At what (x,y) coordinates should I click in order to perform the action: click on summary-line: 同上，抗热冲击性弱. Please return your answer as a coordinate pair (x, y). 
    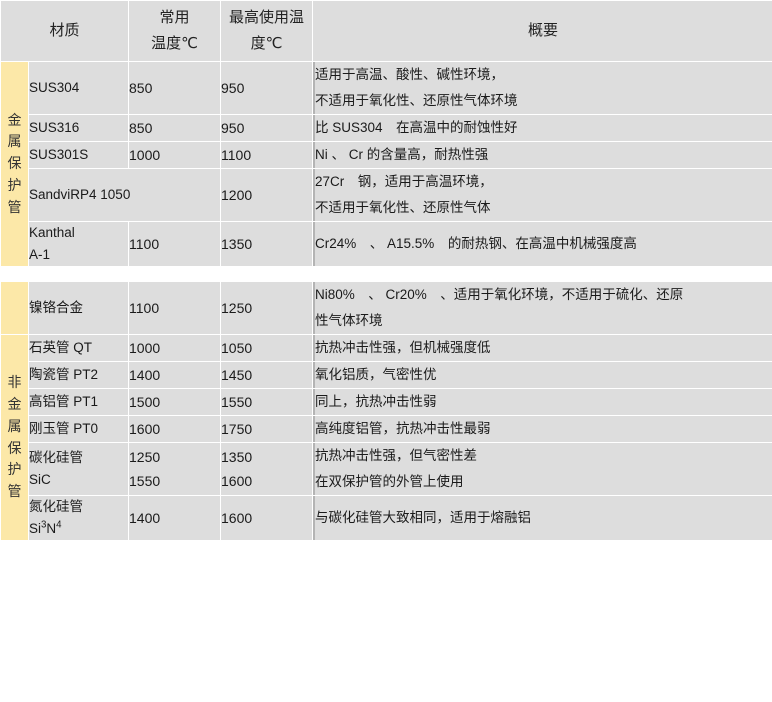
    Looking at the image, I should click on (376, 401).